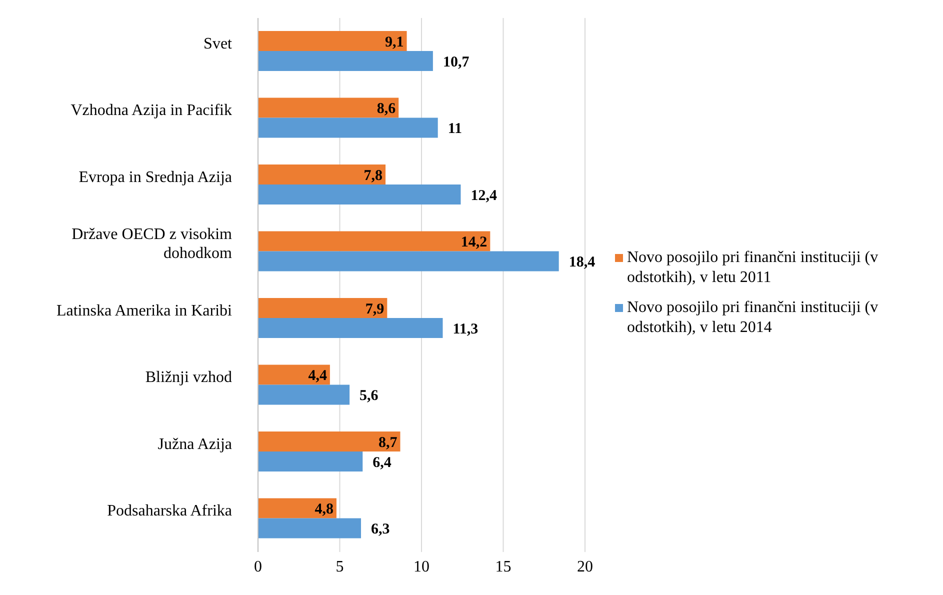  Describe the element at coordinates (388, 442) in the screenshot. I see `data-label: 8,7` at that location.